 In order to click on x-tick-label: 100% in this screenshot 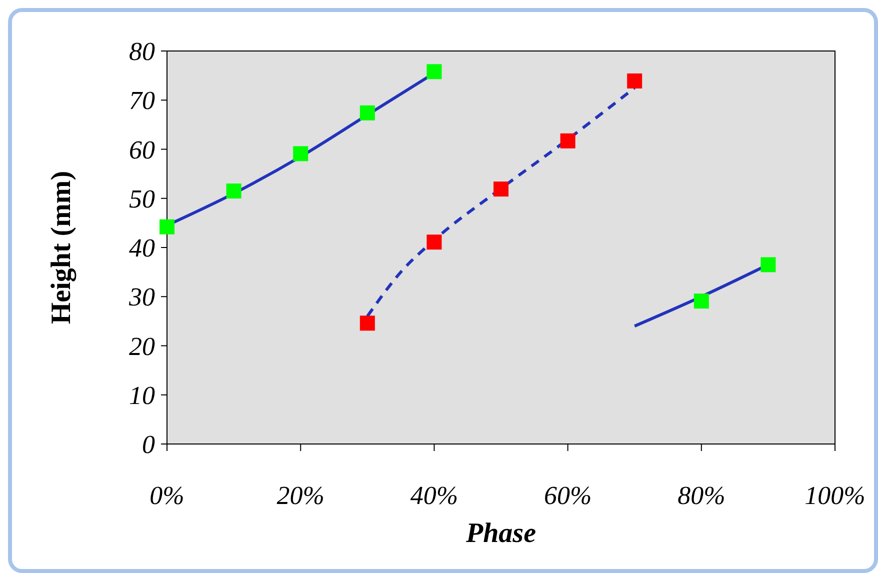, I will do `click(835, 495)`.